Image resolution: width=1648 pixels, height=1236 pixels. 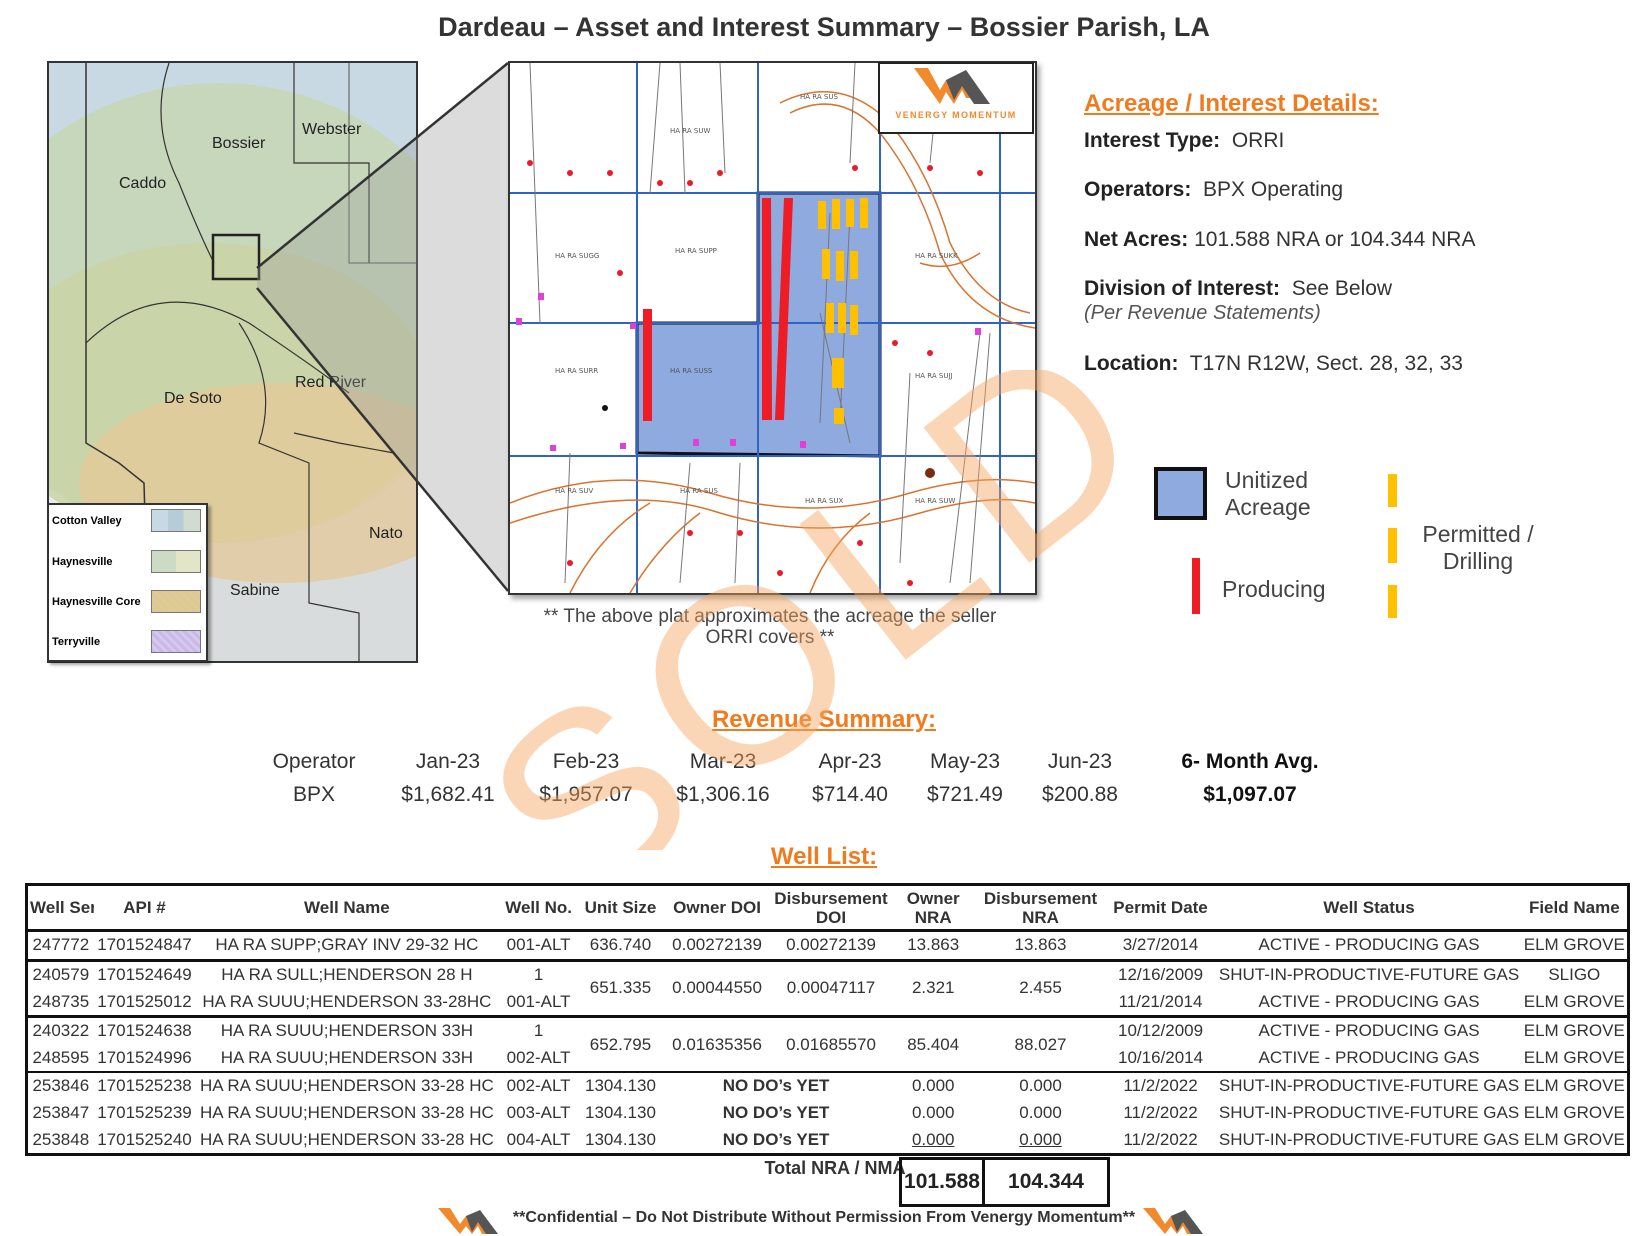 I want to click on unitized-label: Unitized Acreage, so click(x=1268, y=493).